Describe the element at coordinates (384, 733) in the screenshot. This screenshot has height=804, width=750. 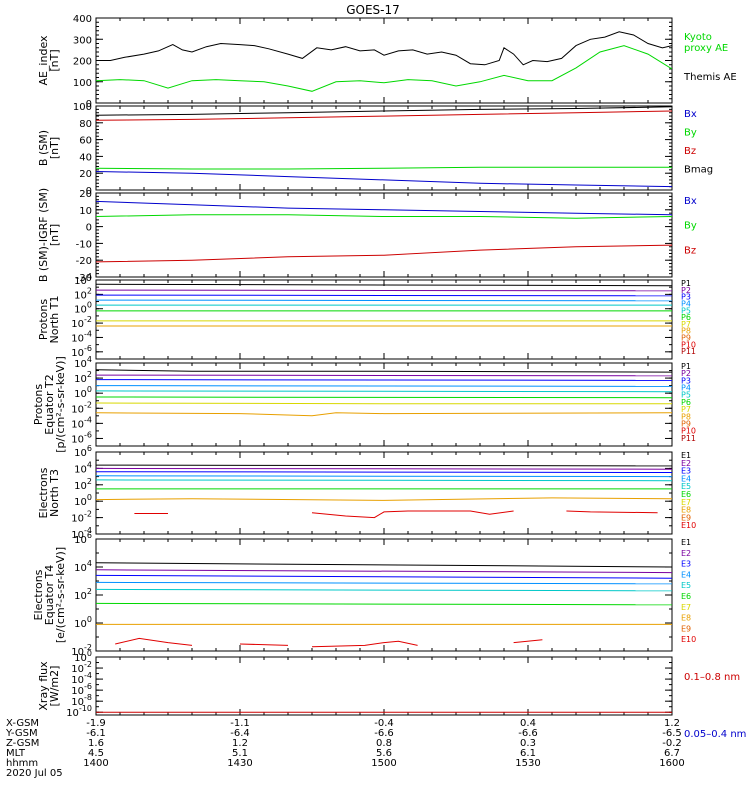
I see `ephemeris-value: -6.6` at that location.